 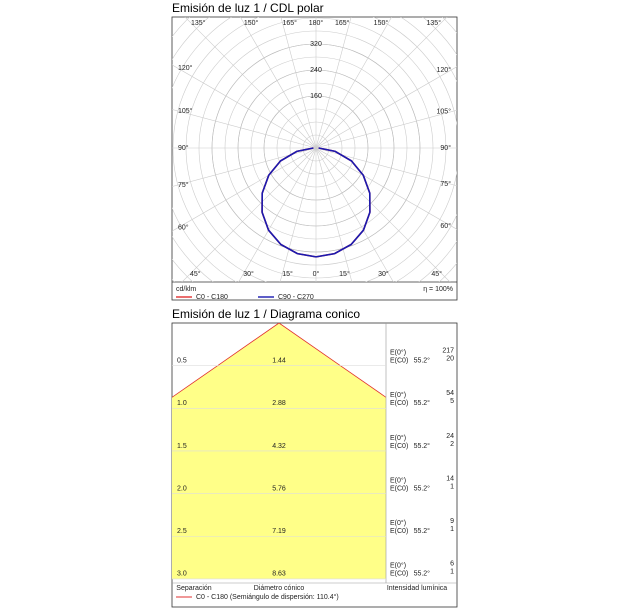 I want to click on column-label: Intensidad lumínica, so click(x=417, y=588).